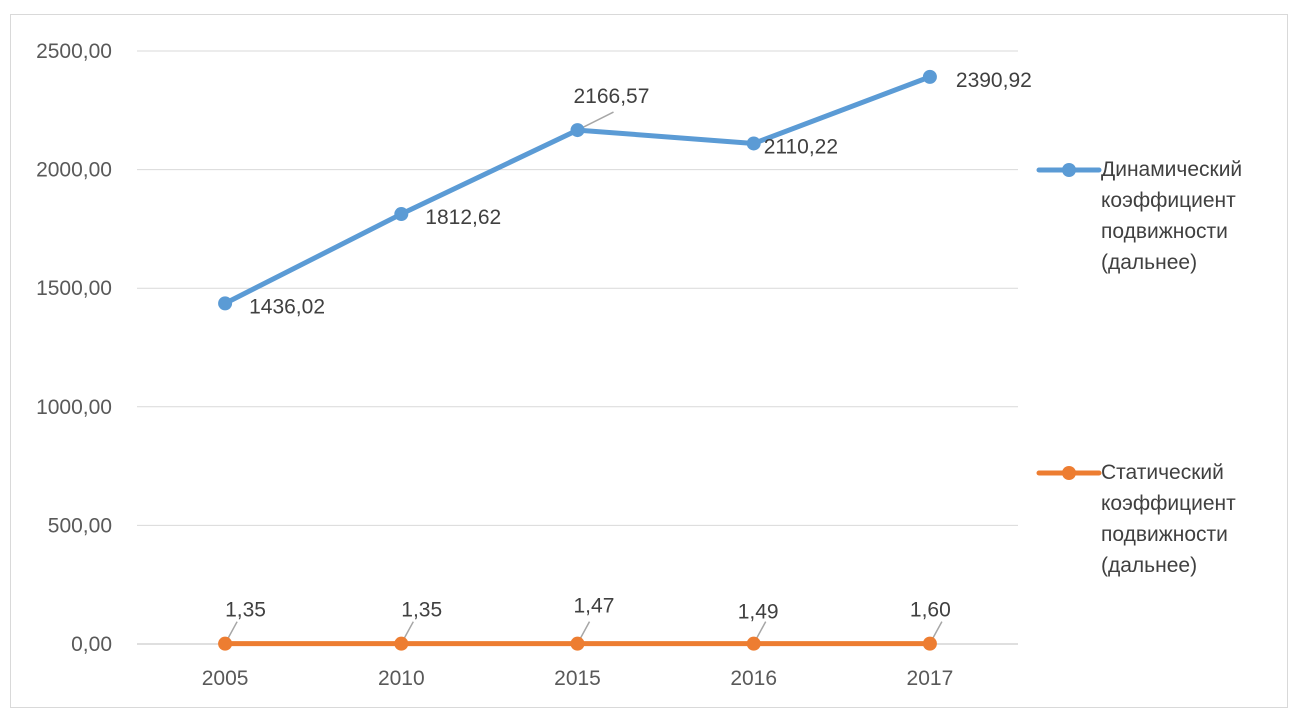  Describe the element at coordinates (930, 678) in the screenshot. I see `x-tick-label: 2017` at that location.